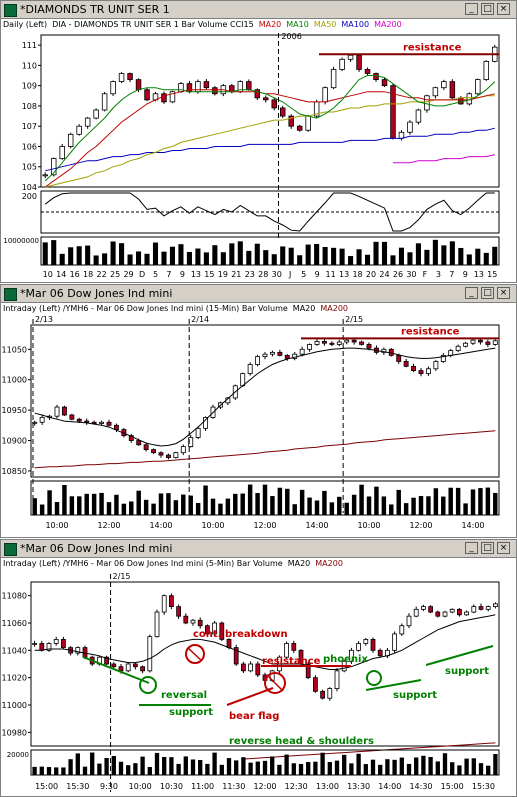 This screenshot has width=517, height=797. I want to click on x-tick-label: 14, so click(61, 274).